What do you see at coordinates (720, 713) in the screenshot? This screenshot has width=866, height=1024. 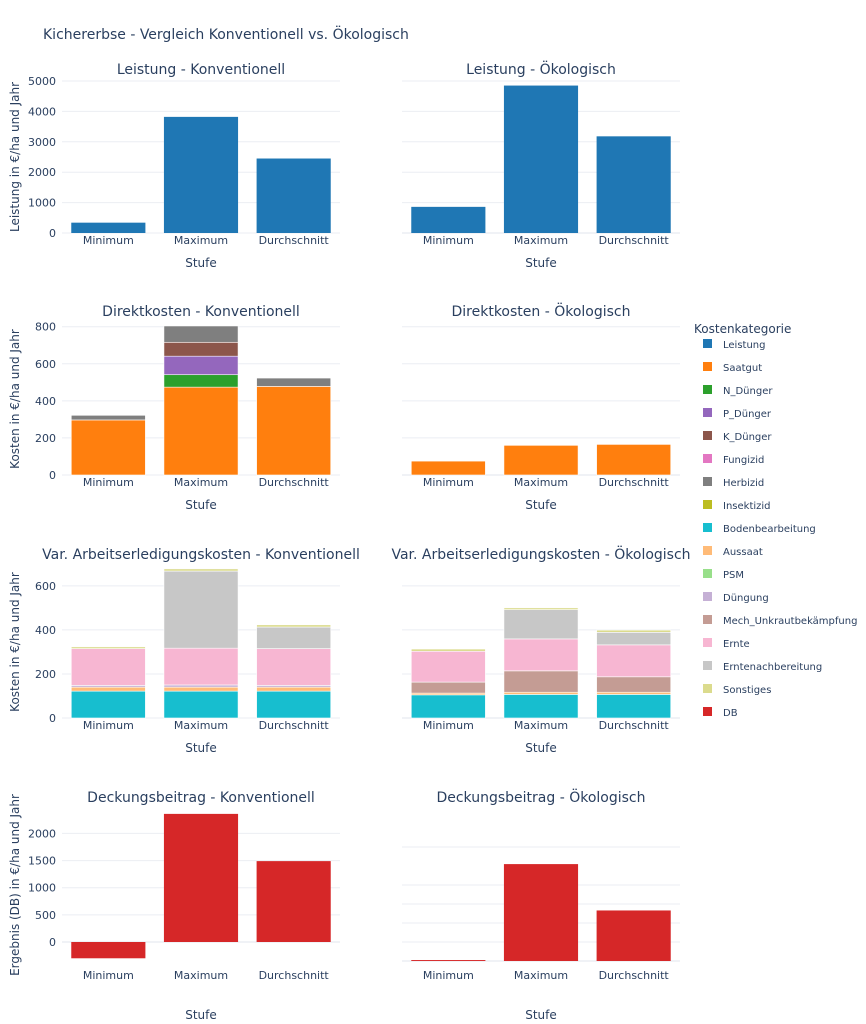 I see `legend-item-db: DB` at bounding box center [720, 713].